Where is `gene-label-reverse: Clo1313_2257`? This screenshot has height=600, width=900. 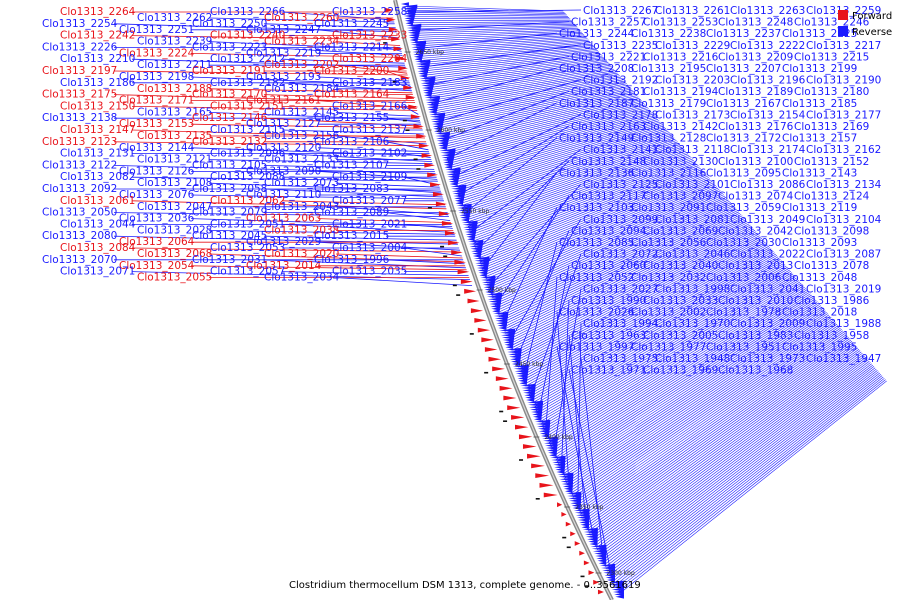
gene-label-reverse: Clo1313_2257 is located at coordinates (608, 23).